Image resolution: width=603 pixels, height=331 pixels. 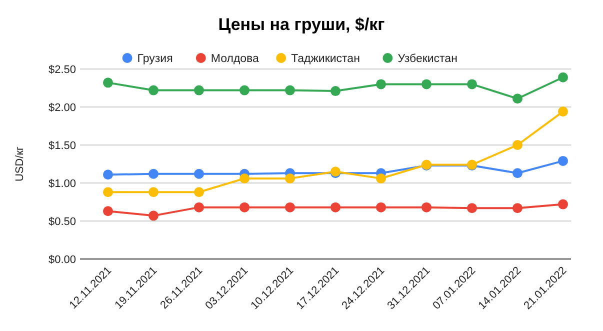 I want to click on y-tick-label: $0.00, so click(x=62, y=260).